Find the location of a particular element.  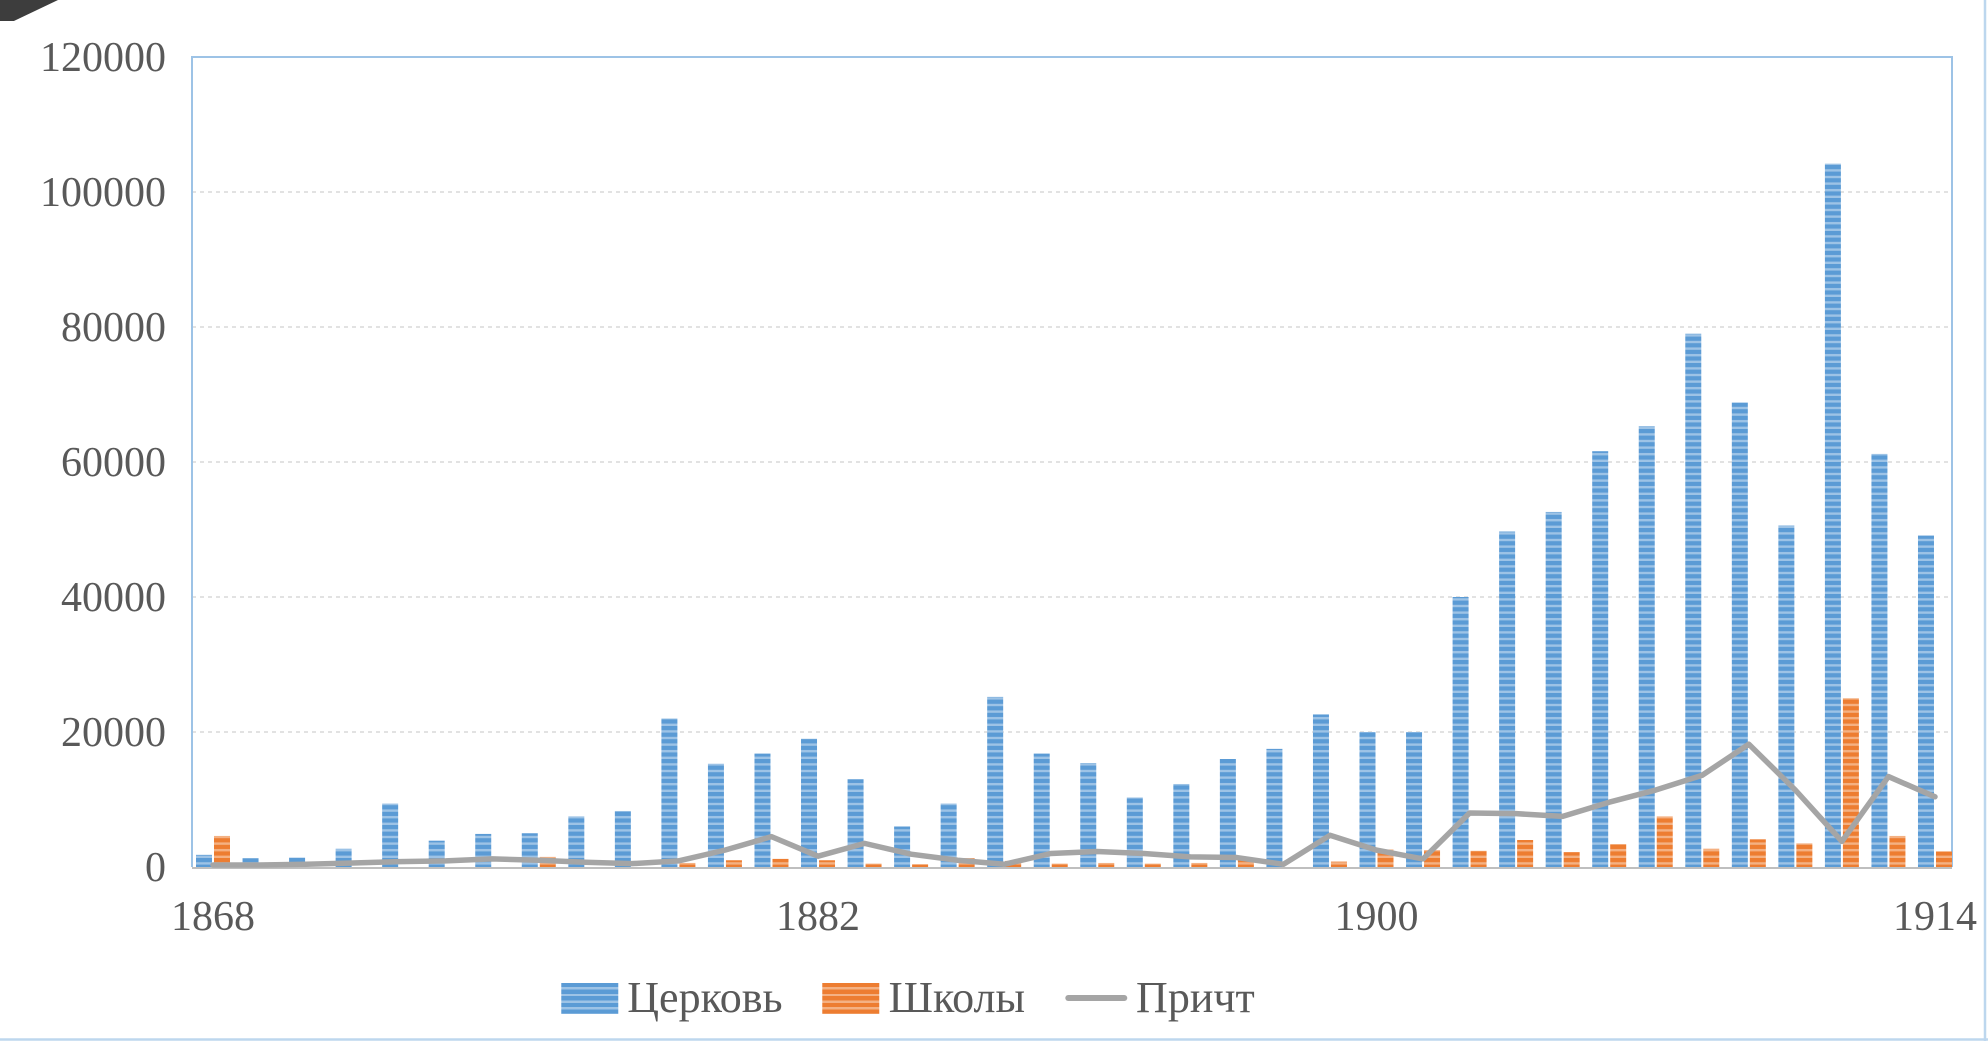

church-legend-swatch is located at coordinates (590, 998).